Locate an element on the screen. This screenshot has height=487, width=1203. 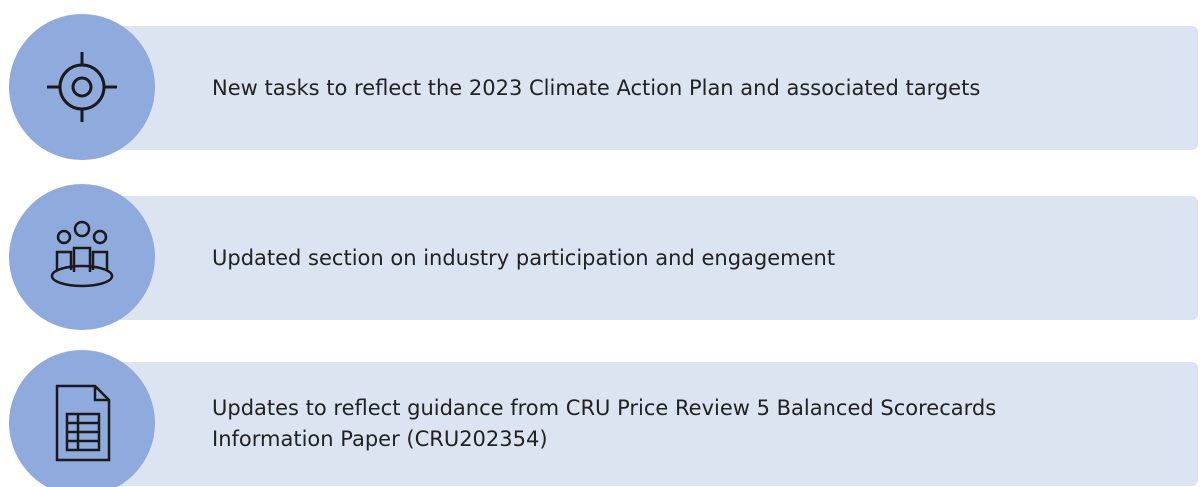
document-icon is located at coordinates (83, 423).